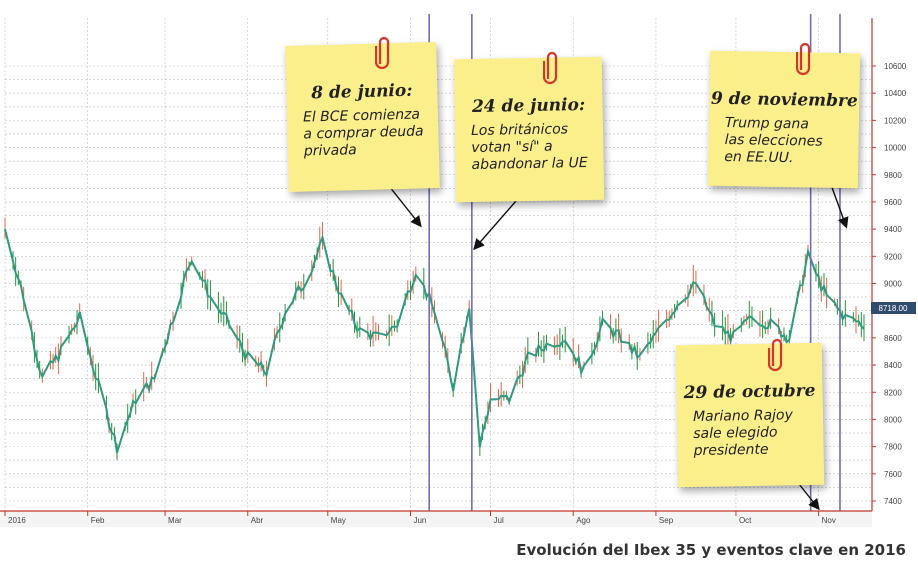 The width and height of the screenshot is (918, 563). Describe the element at coordinates (529, 164) in the screenshot. I see `note-brexit-line-3: abandonar la UE` at that location.